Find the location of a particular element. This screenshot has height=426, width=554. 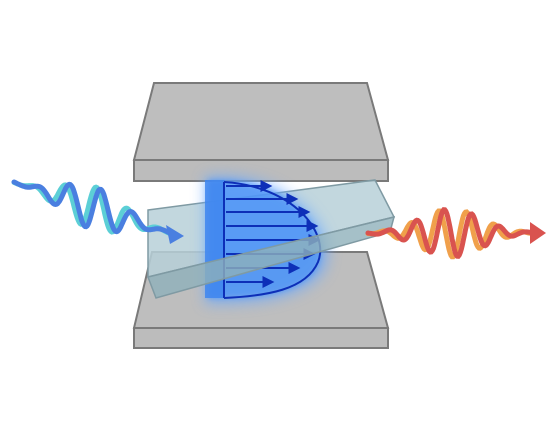

outgoing-wave-icon is located at coordinates (455, 233).